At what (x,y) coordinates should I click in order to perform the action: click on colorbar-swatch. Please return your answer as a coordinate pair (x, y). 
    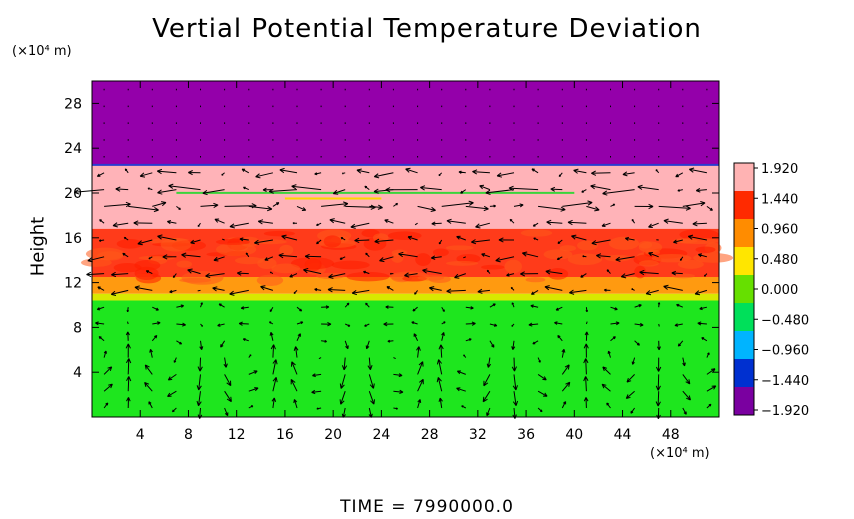
    Looking at the image, I should click on (744, 177).